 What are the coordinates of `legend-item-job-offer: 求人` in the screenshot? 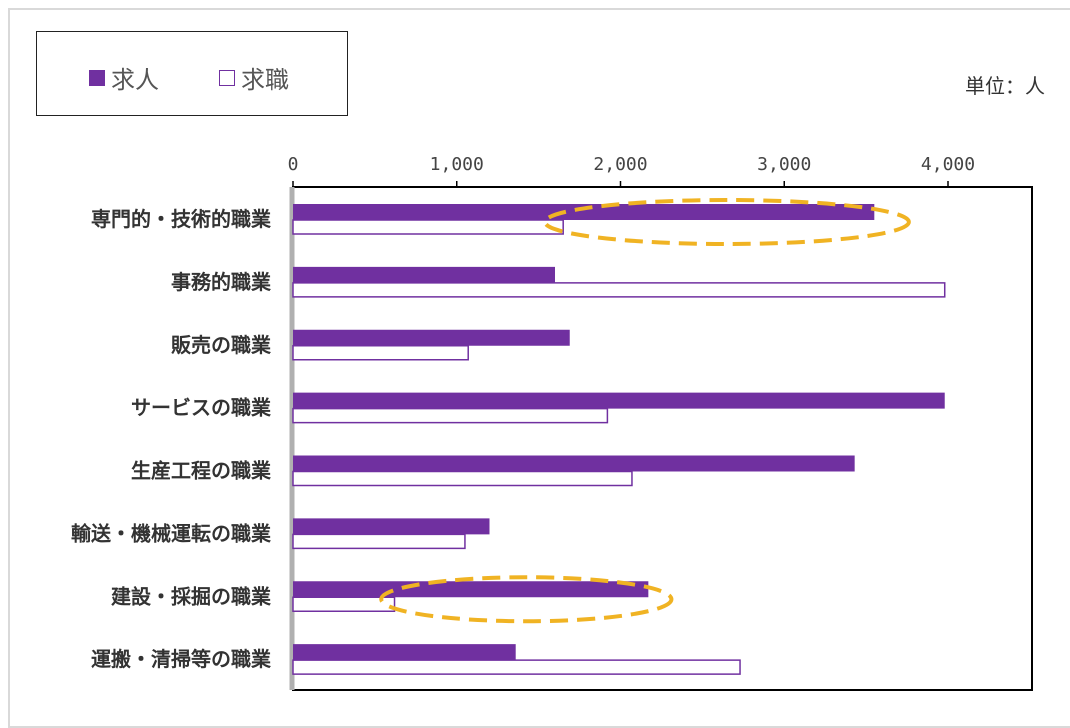 It's located at (124, 77).